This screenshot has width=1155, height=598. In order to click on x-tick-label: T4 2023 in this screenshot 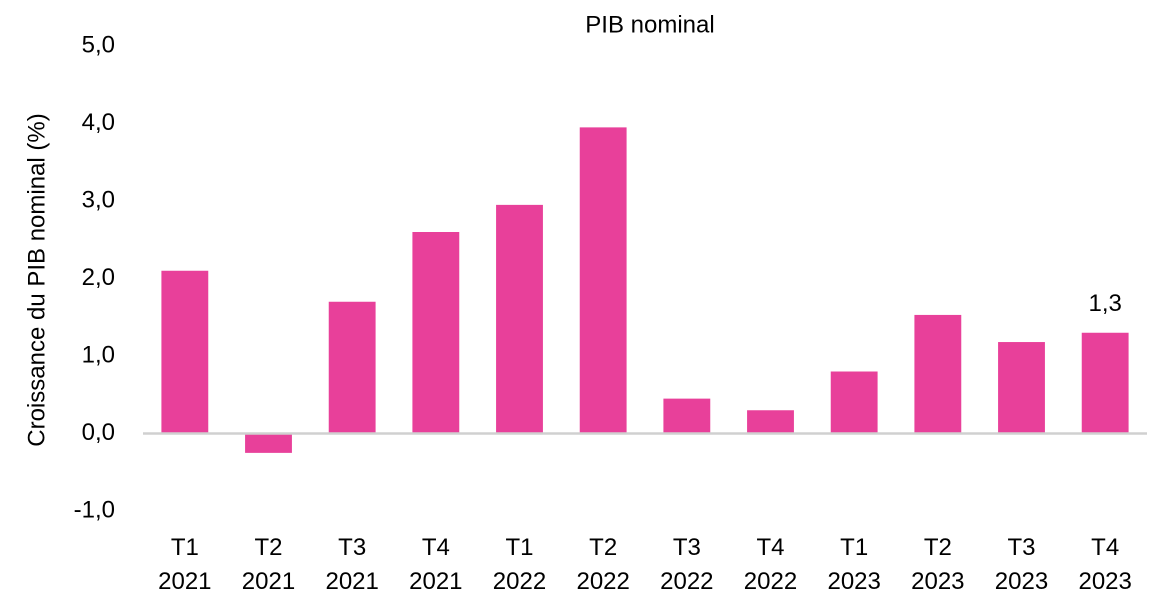, I will do `click(1104, 564)`.